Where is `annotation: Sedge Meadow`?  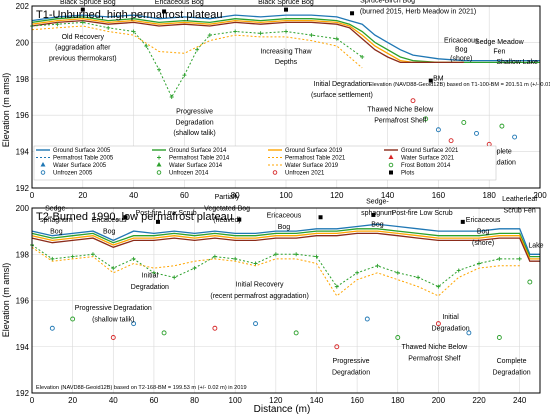 annotation: Sedge Meadow is located at coordinates (500, 42).